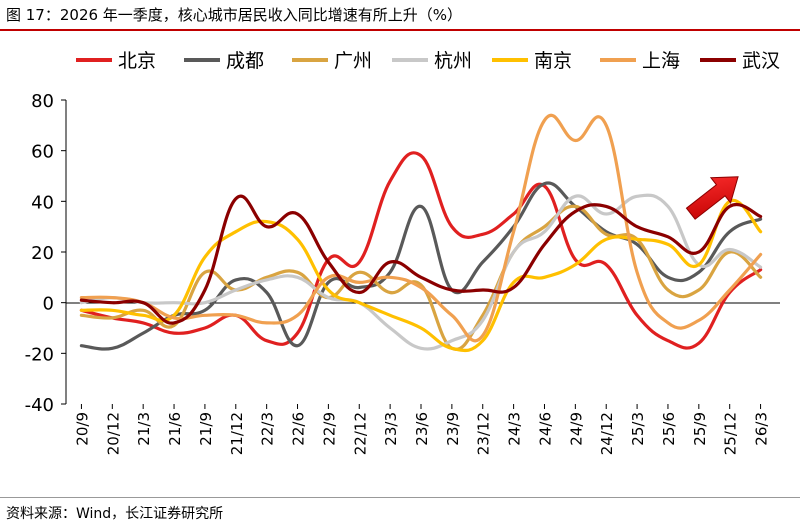 The image size is (800, 526). Describe the element at coordinates (113, 433) in the screenshot. I see `x-tick-label: 20/12` at that location.